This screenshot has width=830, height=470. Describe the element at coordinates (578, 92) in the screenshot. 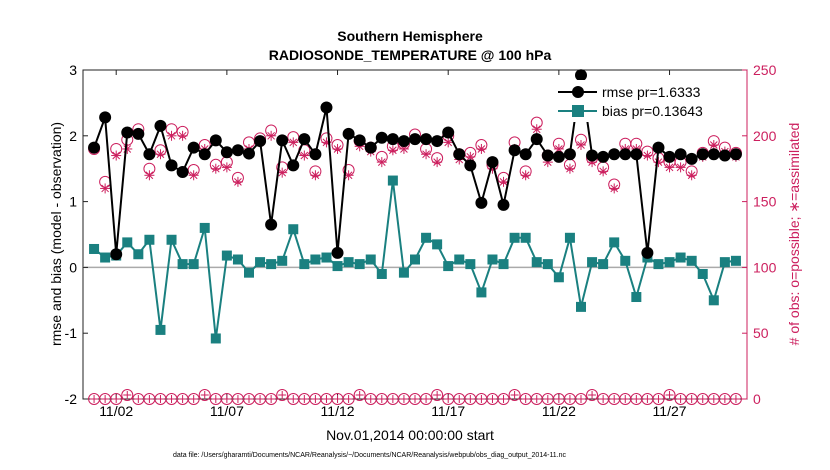

I see `legend-rmse-marker` at that location.